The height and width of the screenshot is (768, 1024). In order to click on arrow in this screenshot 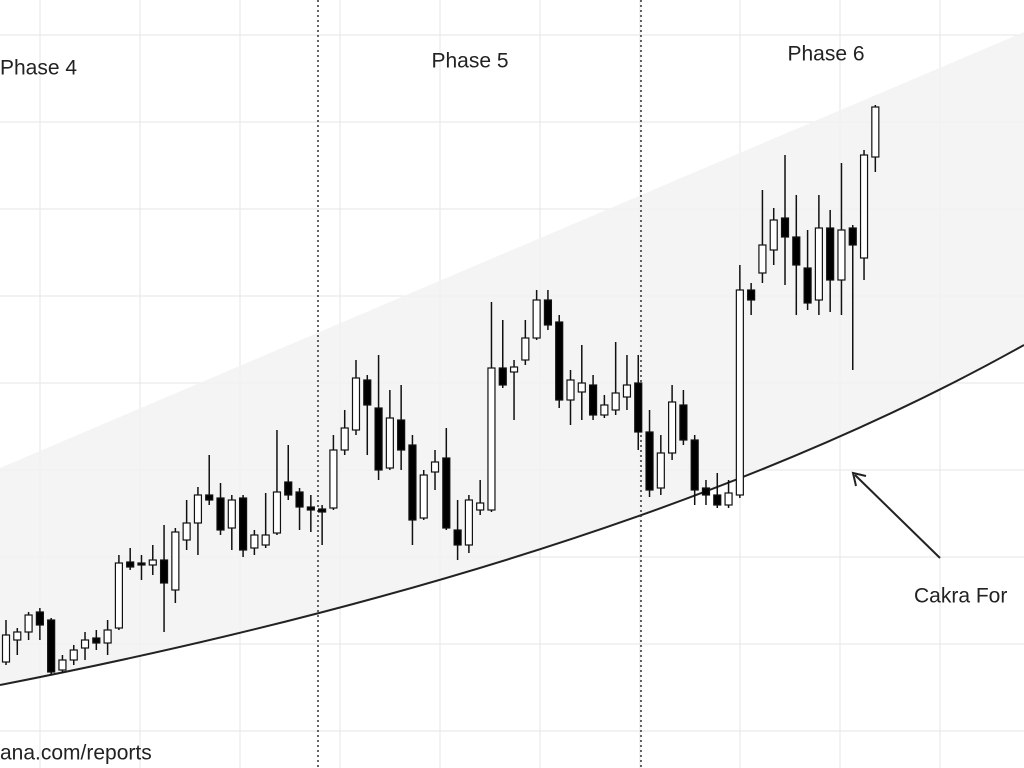, I will do `click(897, 516)`.